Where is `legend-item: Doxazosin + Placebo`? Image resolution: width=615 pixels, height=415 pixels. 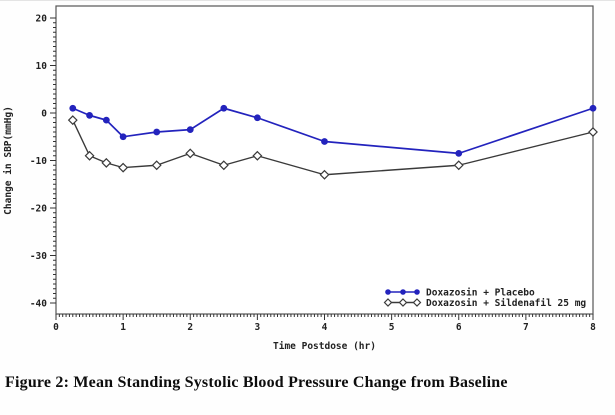 legend-item: Doxazosin + Placebo is located at coordinates (460, 293).